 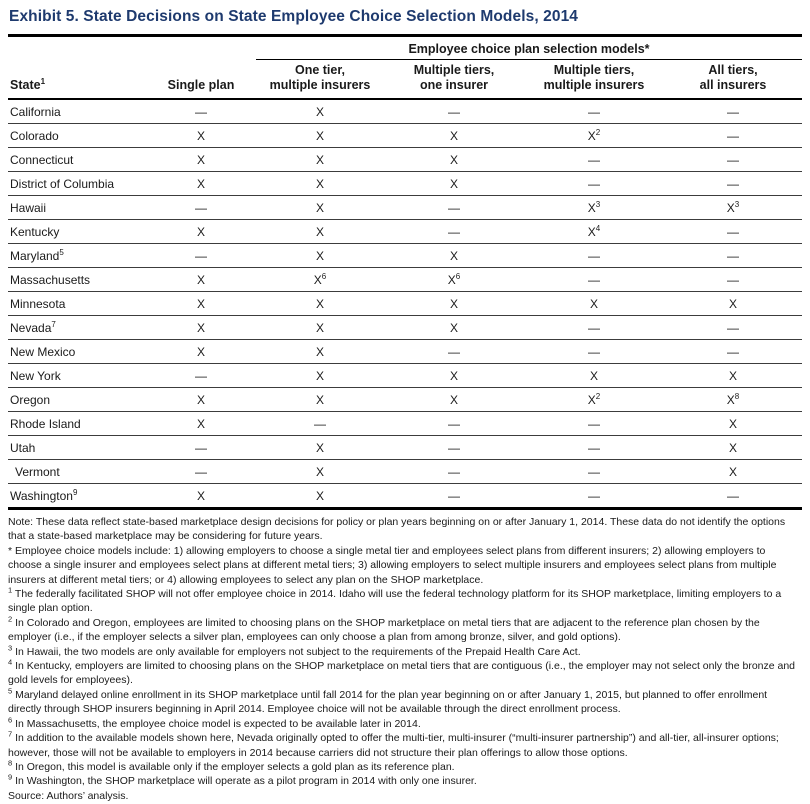 What do you see at coordinates (454, 79) in the screenshot?
I see `column-header: Multiple tiers, one insurer` at bounding box center [454, 79].